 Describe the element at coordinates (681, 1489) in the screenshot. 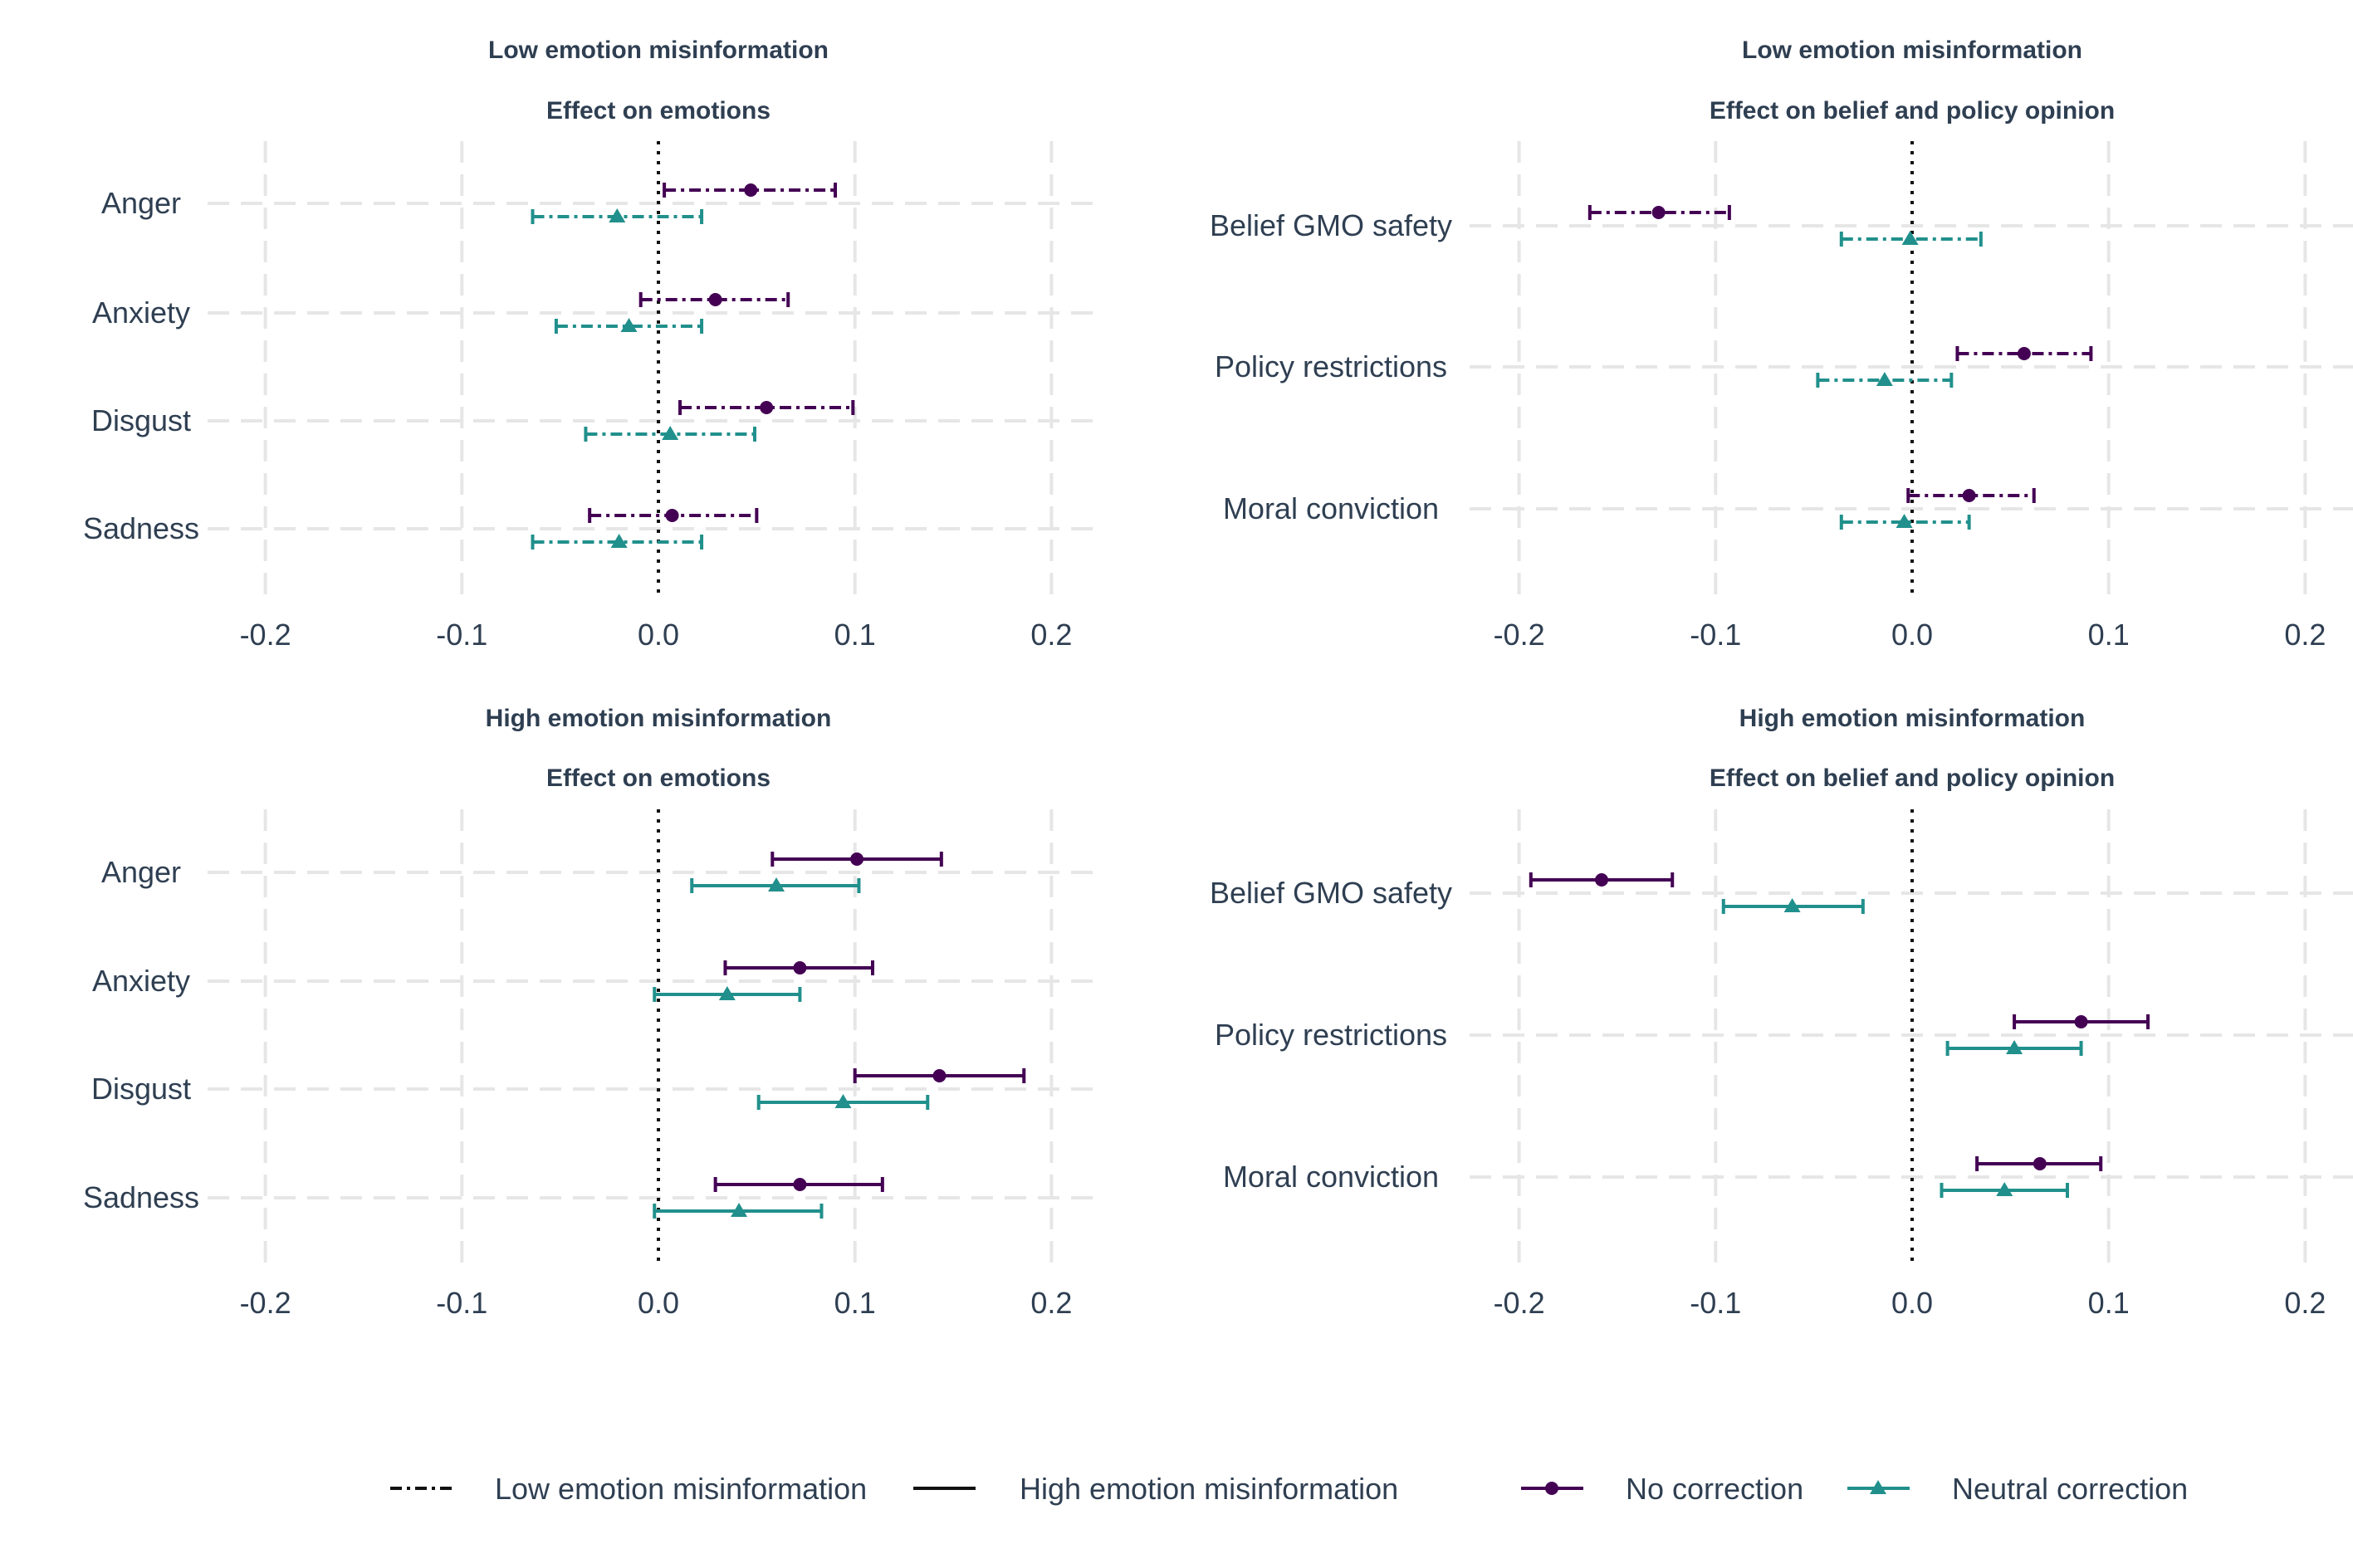

I see `legend-label-low-emotion: Low emotion misinformation` at that location.